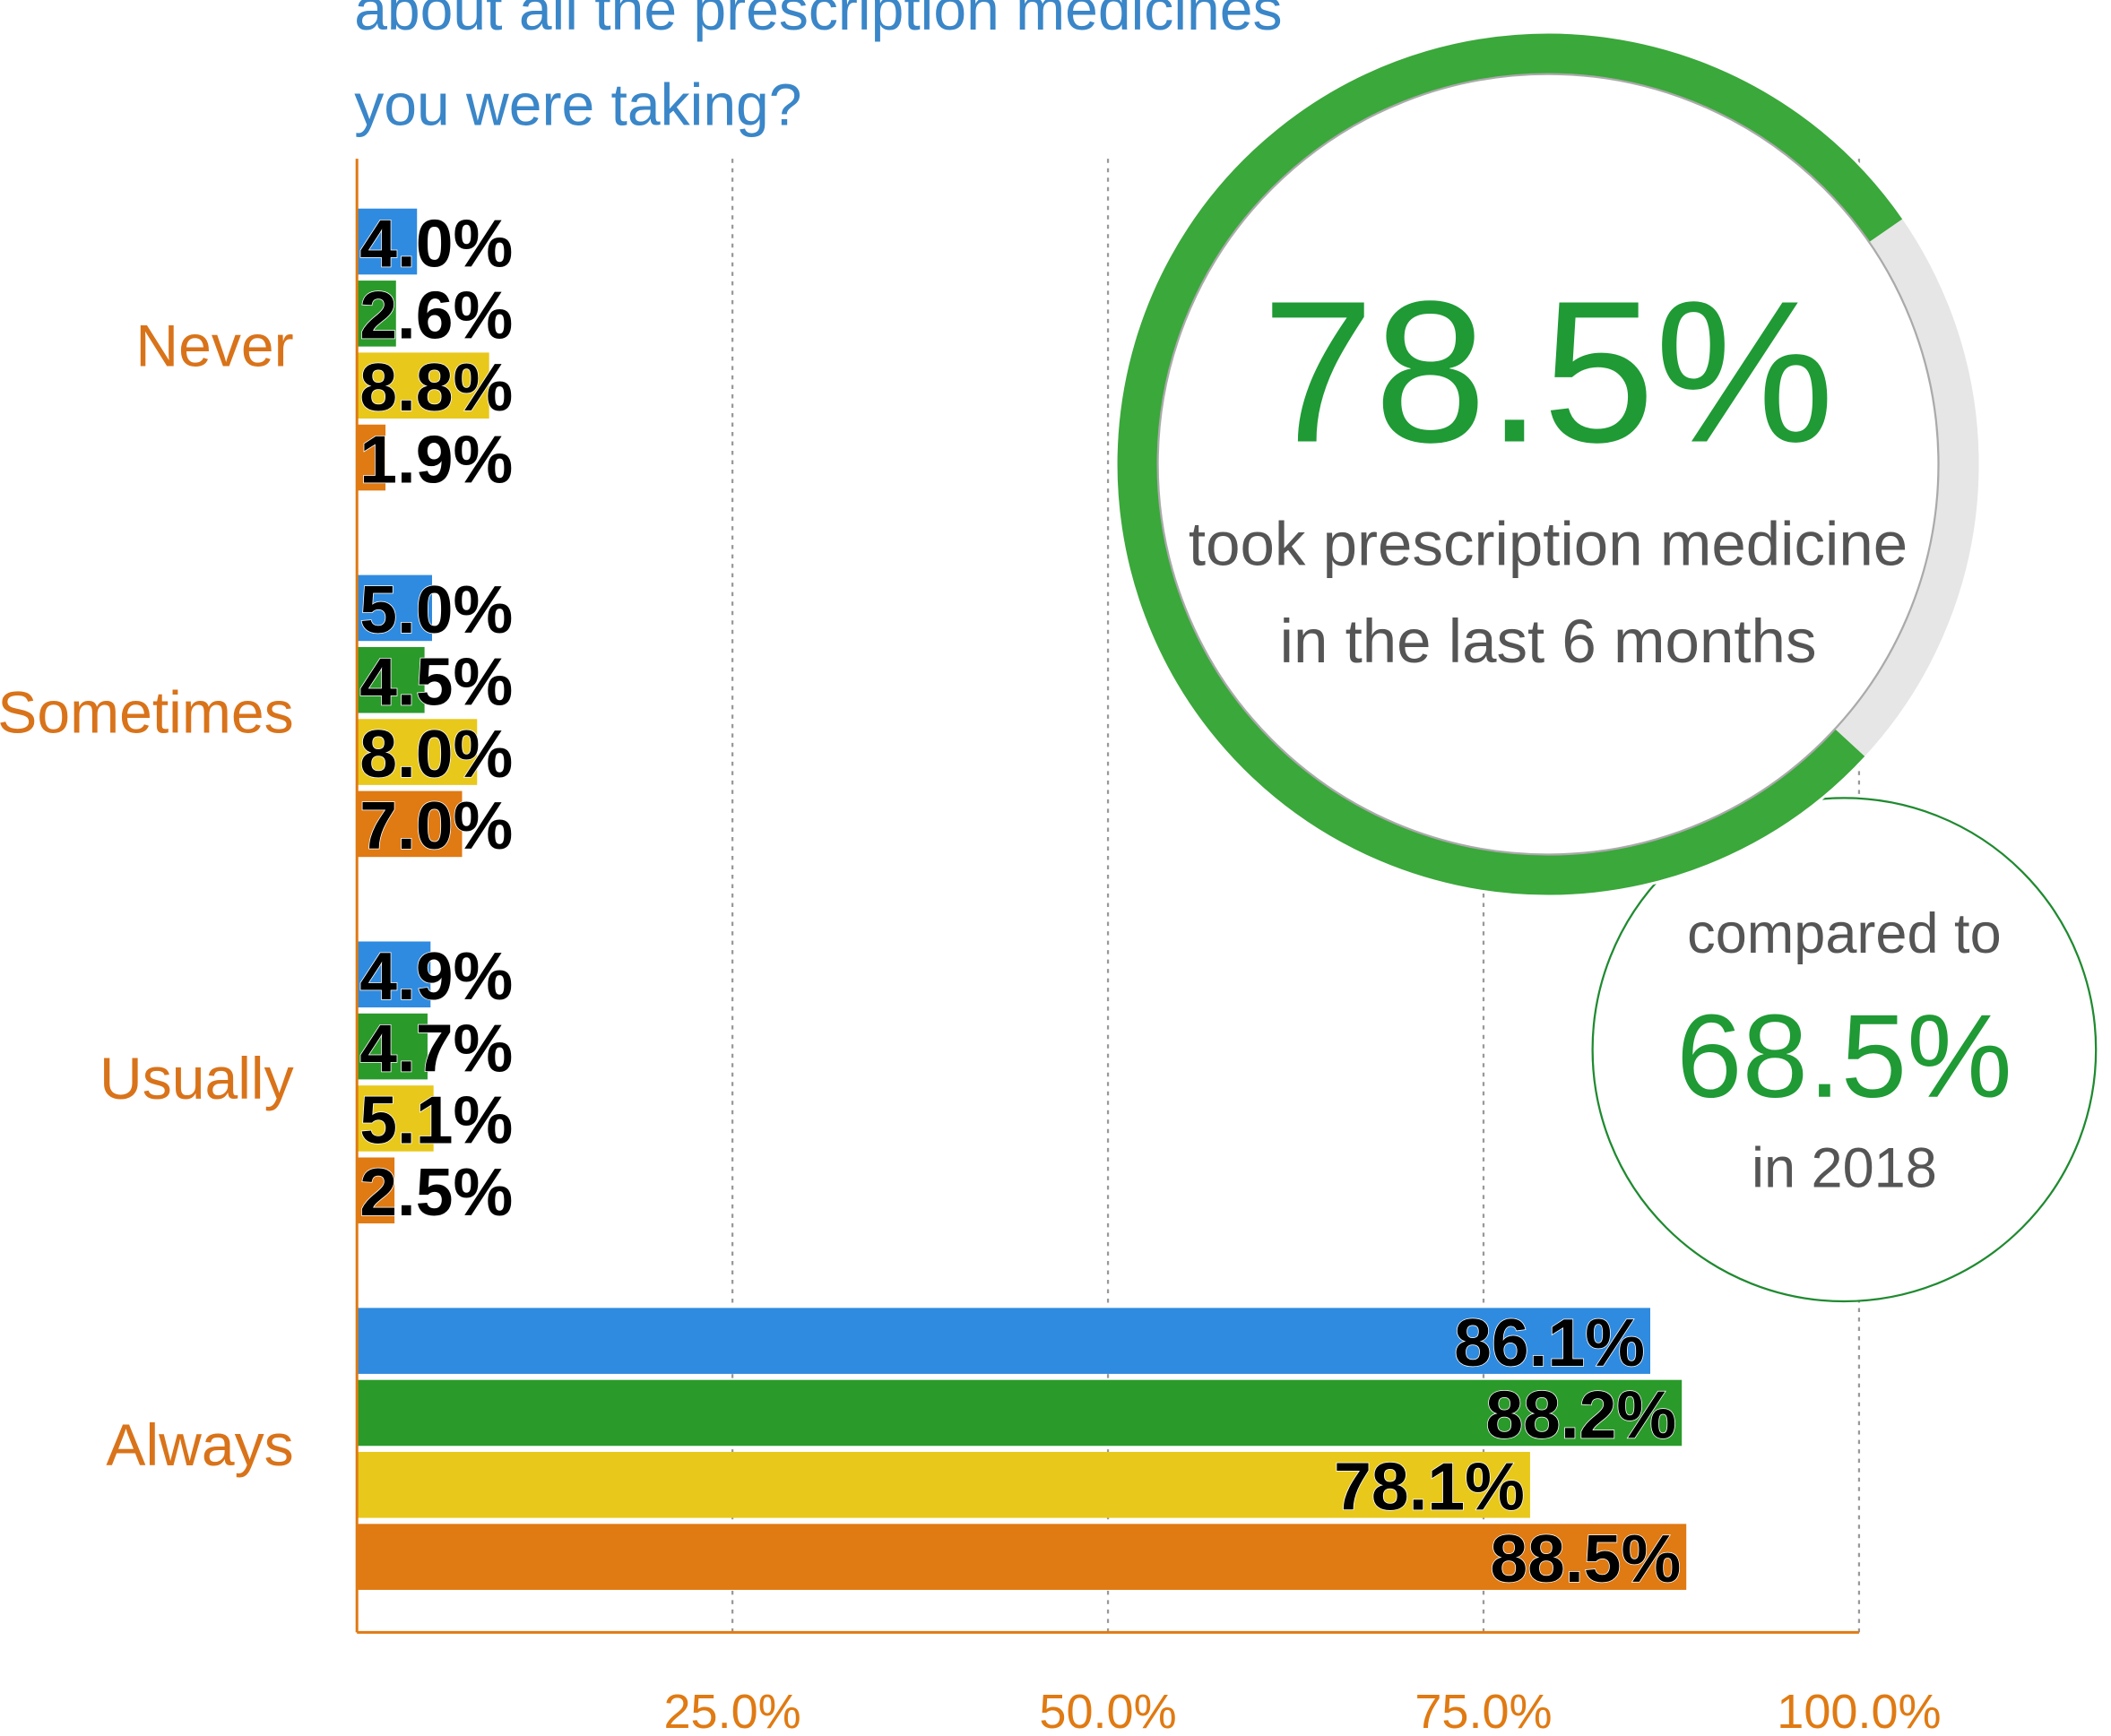  I want to click on value-label: 88.2%, so click(1580, 1414).